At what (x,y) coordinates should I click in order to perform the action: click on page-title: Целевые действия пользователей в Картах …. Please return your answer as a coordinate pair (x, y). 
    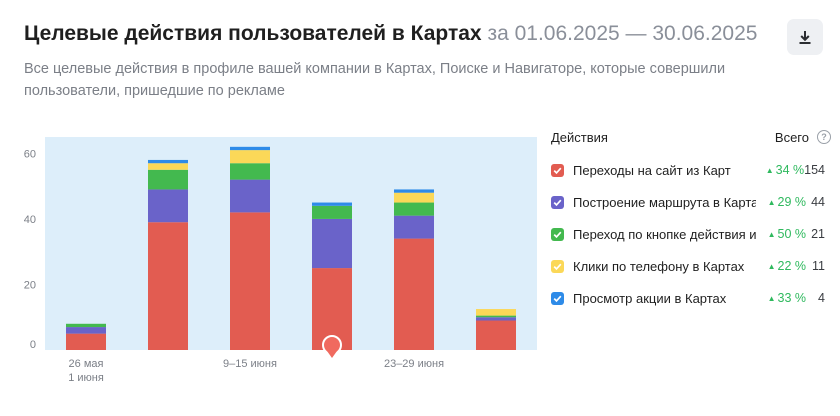
    Looking at the image, I should click on (392, 34).